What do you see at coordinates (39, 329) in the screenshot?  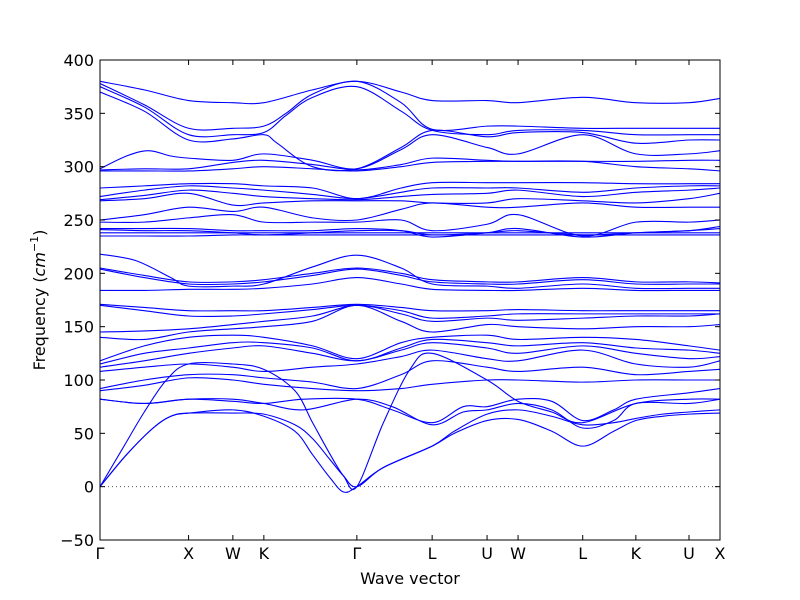 I see `y-axis-label-text: Frequency` at bounding box center [39, 329].